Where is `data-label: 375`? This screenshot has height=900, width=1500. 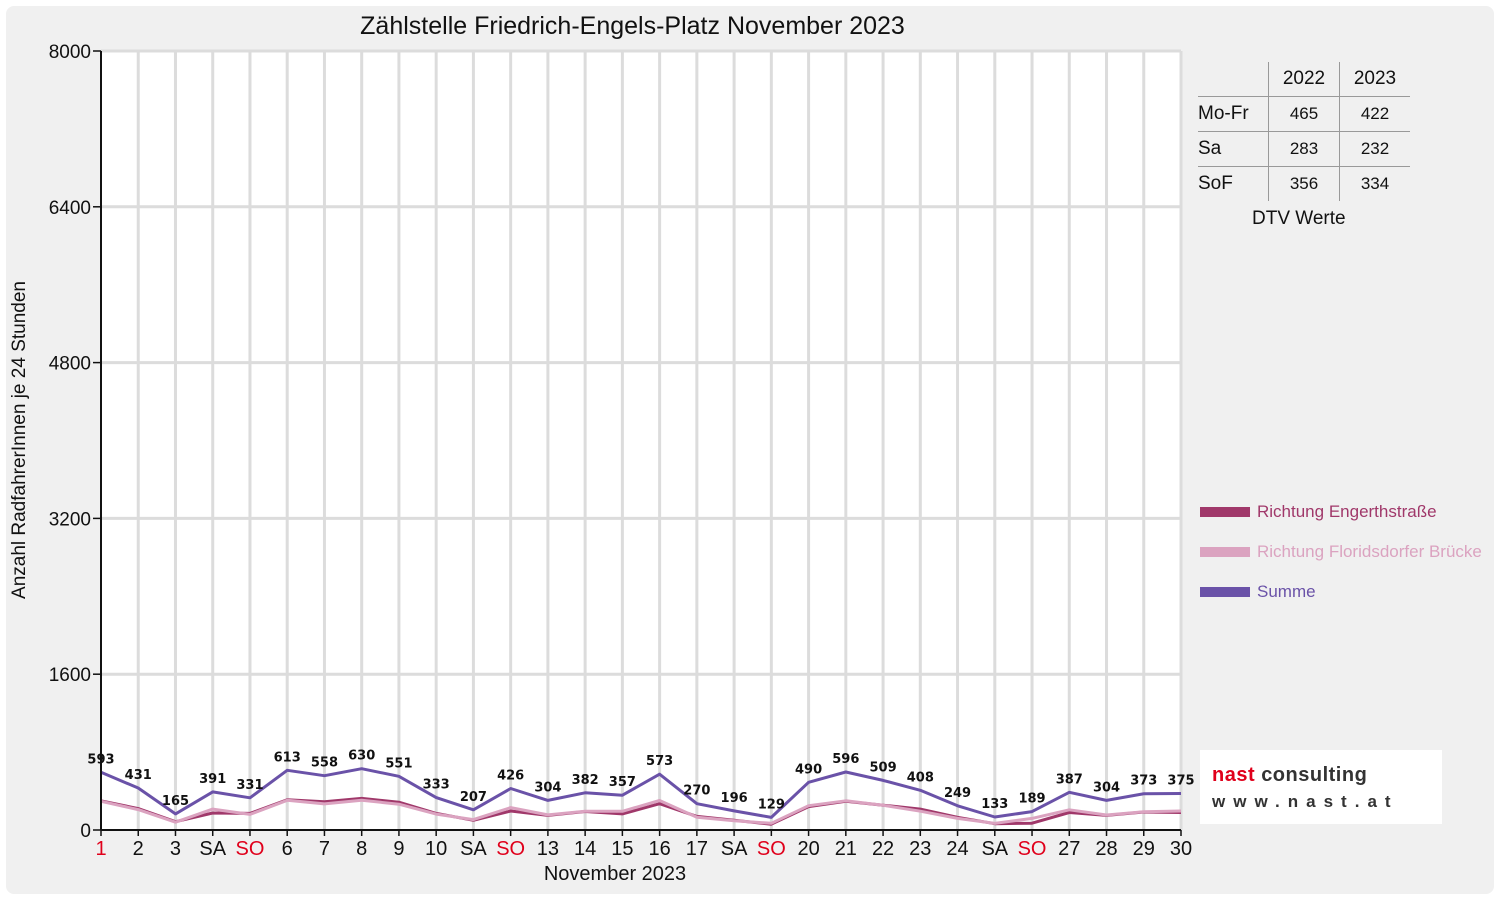 data-label: 375 is located at coordinates (1180, 780).